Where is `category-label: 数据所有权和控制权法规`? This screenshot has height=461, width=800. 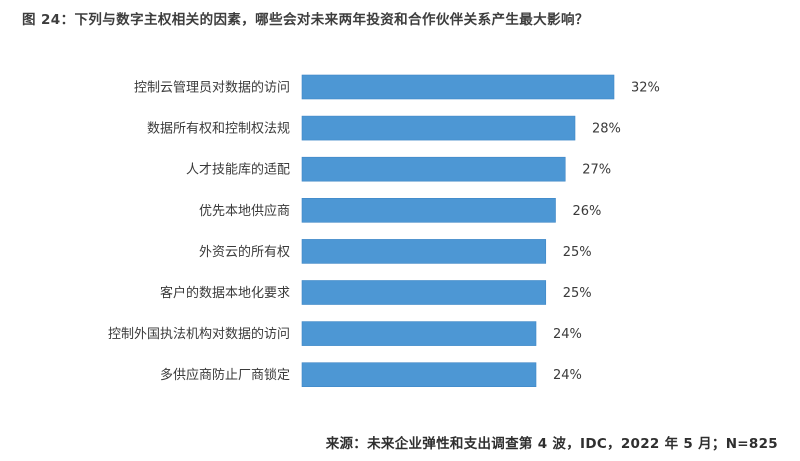
category-label: 数据所有权和控制权法规 is located at coordinates (218, 129).